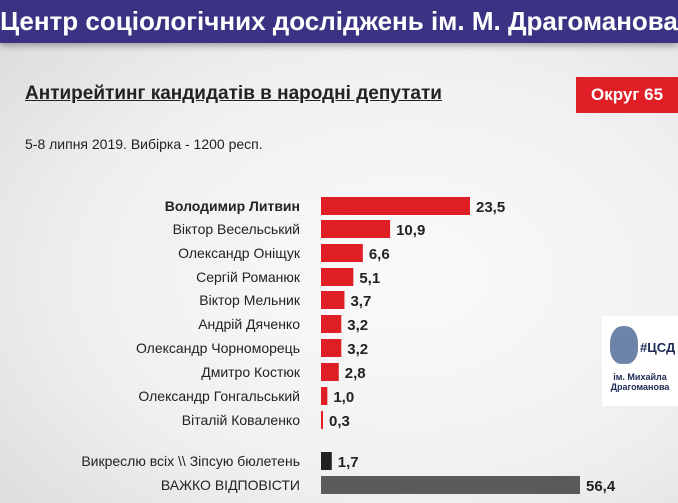 The height and width of the screenshot is (503, 678). Describe the element at coordinates (251, 372) in the screenshot. I see `category-label: Дмитро Костюк` at that location.